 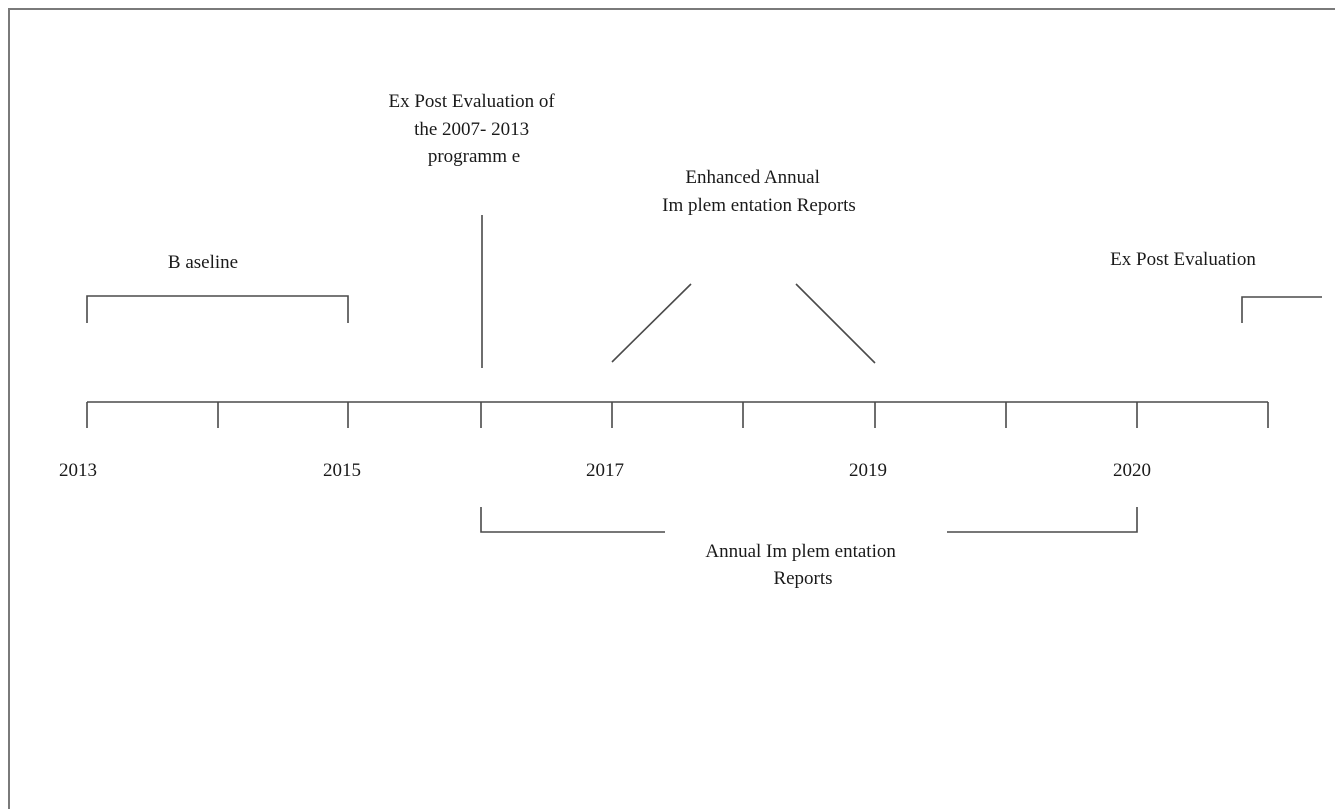 What do you see at coordinates (802, 578) in the screenshot?
I see `annual-reports-label-line: Reports` at bounding box center [802, 578].